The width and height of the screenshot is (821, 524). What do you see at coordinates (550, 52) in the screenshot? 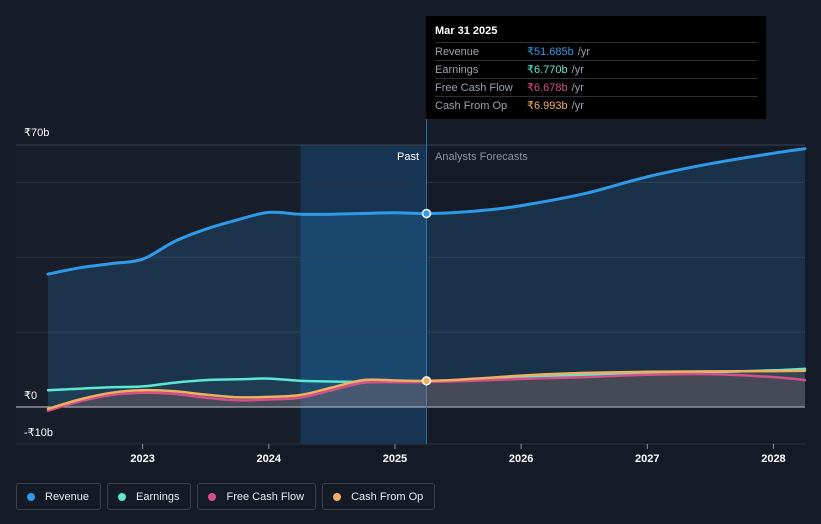
I see `tooltip-value: ₹51.685b` at bounding box center [550, 52].